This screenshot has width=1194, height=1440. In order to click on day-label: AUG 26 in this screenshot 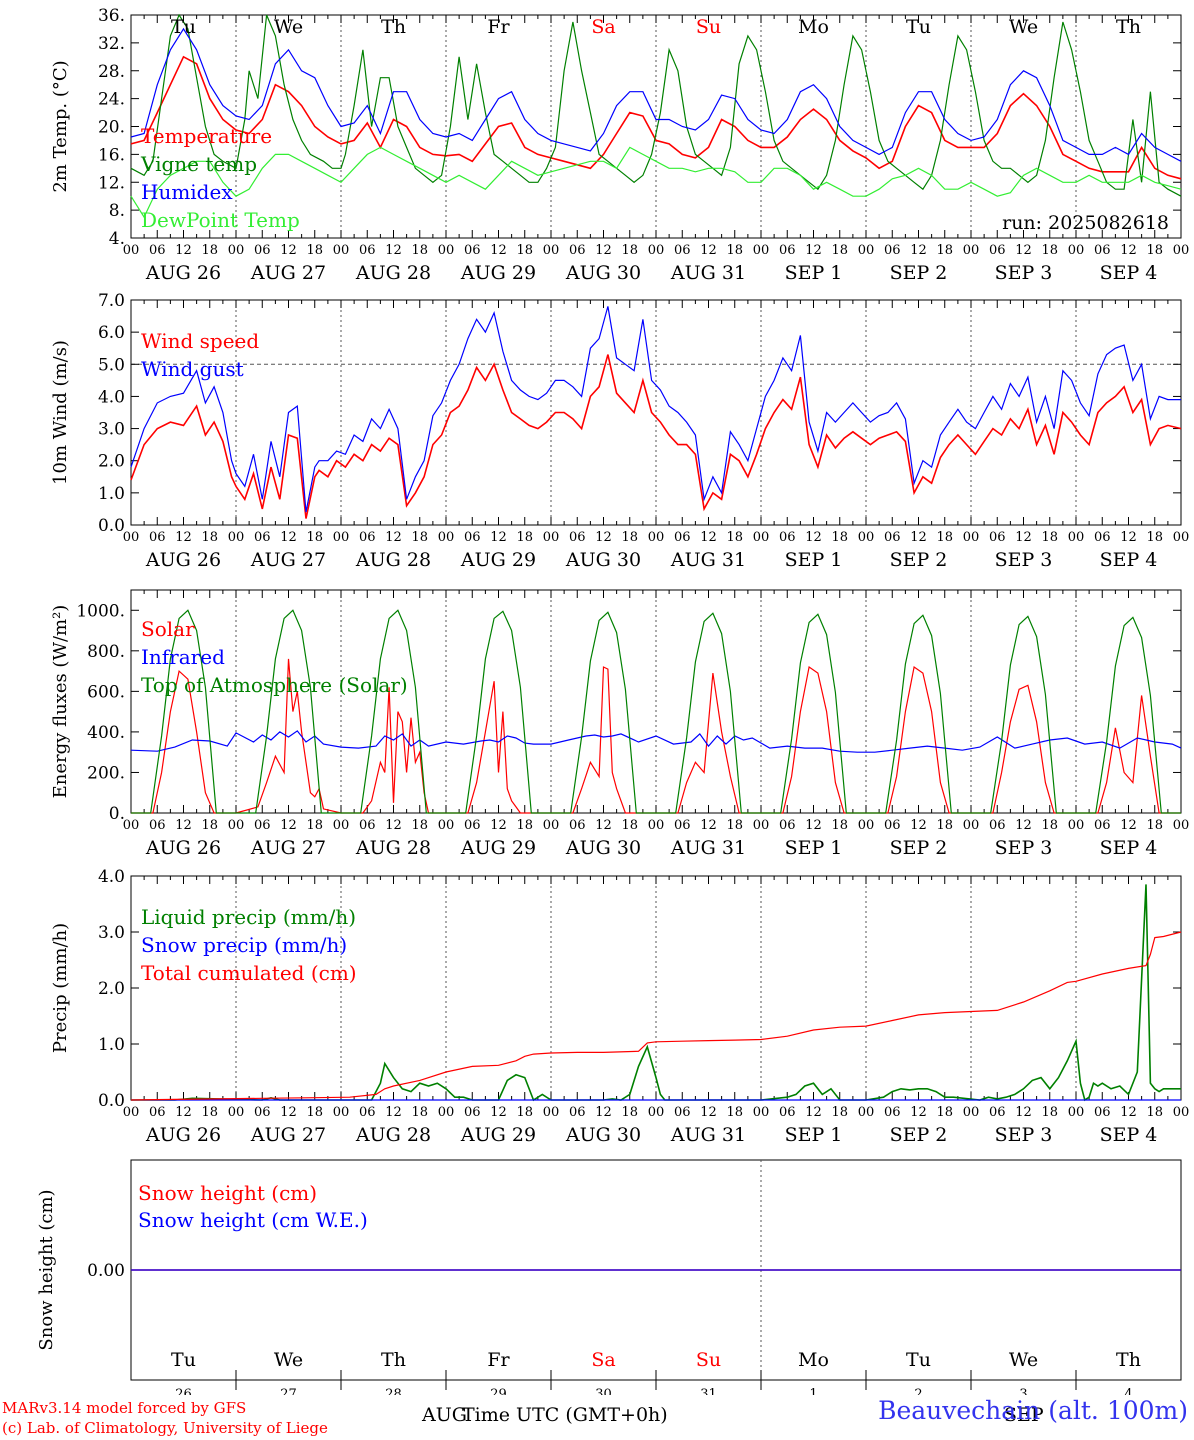, I will do `click(183, 848)`.